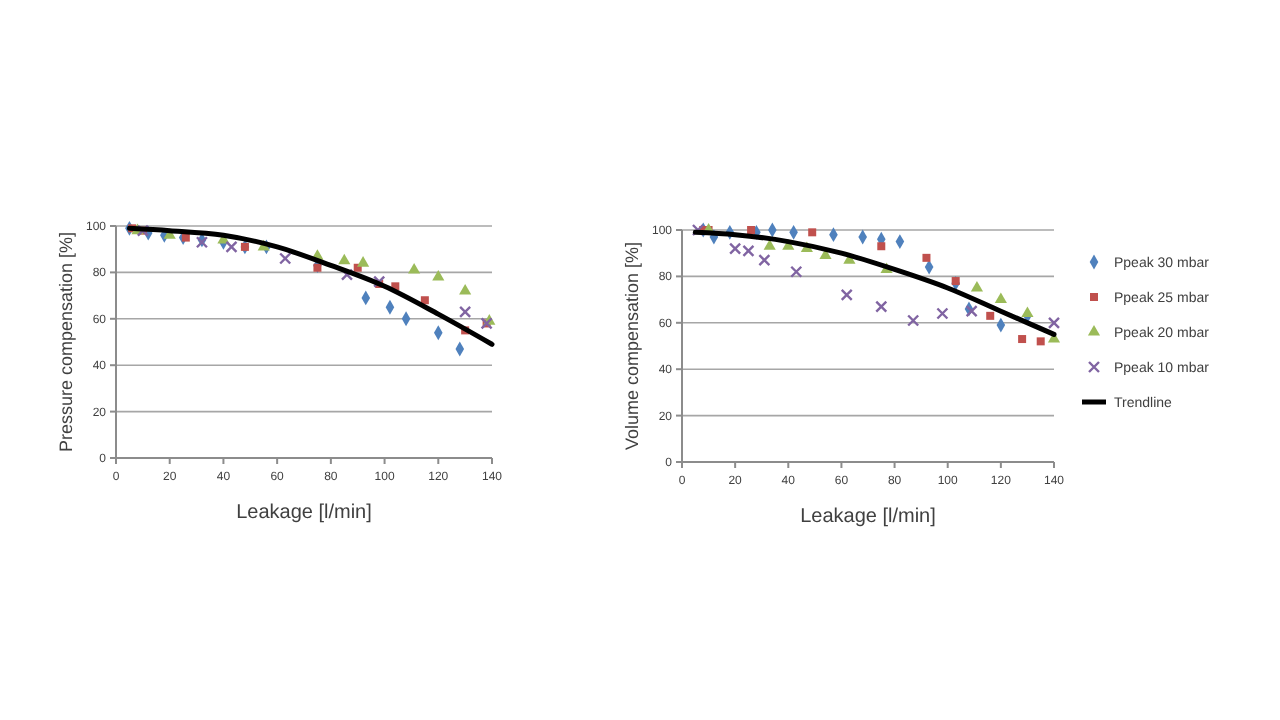 Image resolution: width=1280 pixels, height=720 pixels. What do you see at coordinates (632, 346) in the screenshot?
I see `y-axis-title: Volume compensation [%]` at bounding box center [632, 346].